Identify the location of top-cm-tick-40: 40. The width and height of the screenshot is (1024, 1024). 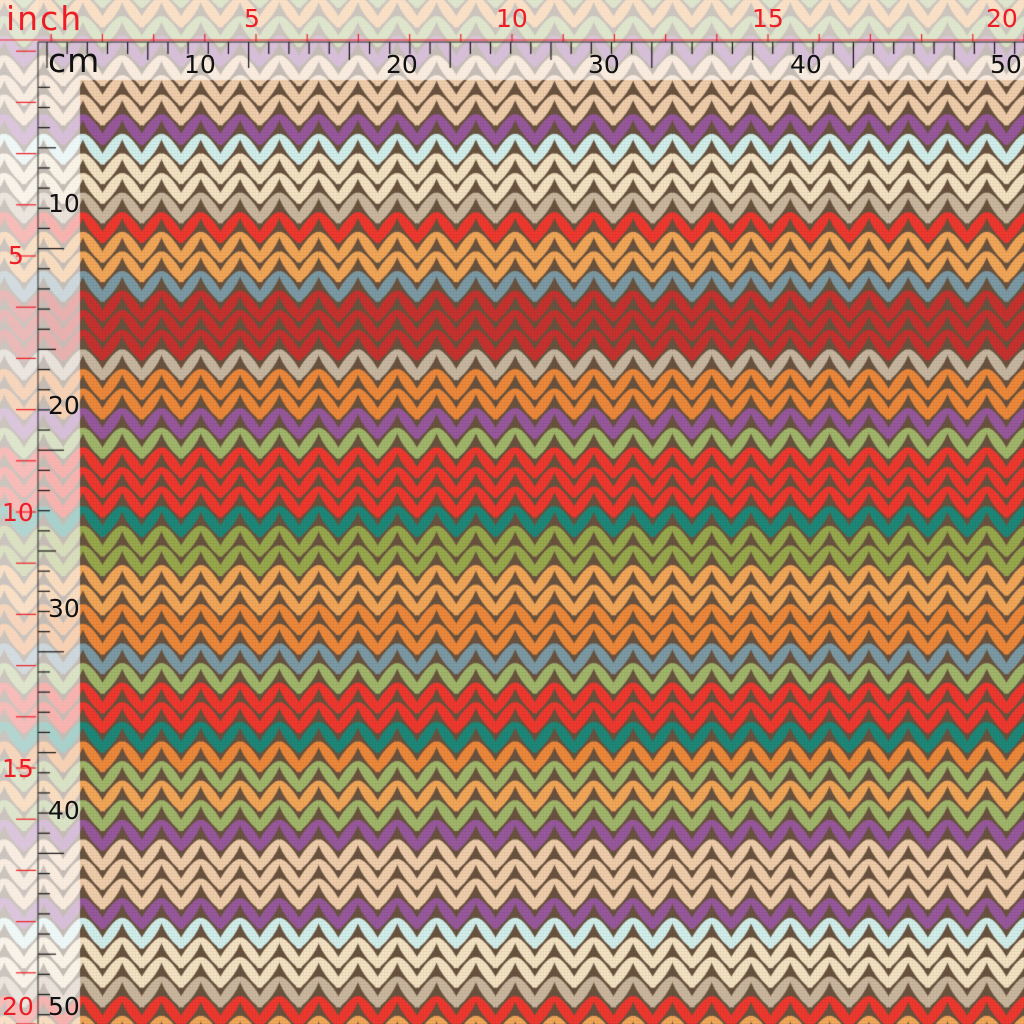
(806, 64).